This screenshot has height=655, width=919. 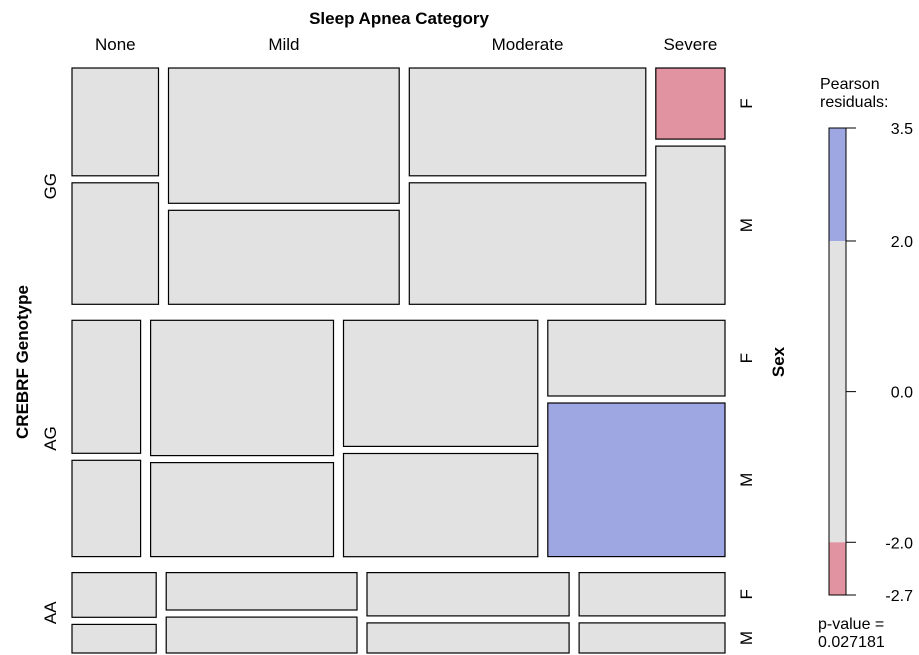 I want to click on sex-variable-label: Sex, so click(x=778, y=361).